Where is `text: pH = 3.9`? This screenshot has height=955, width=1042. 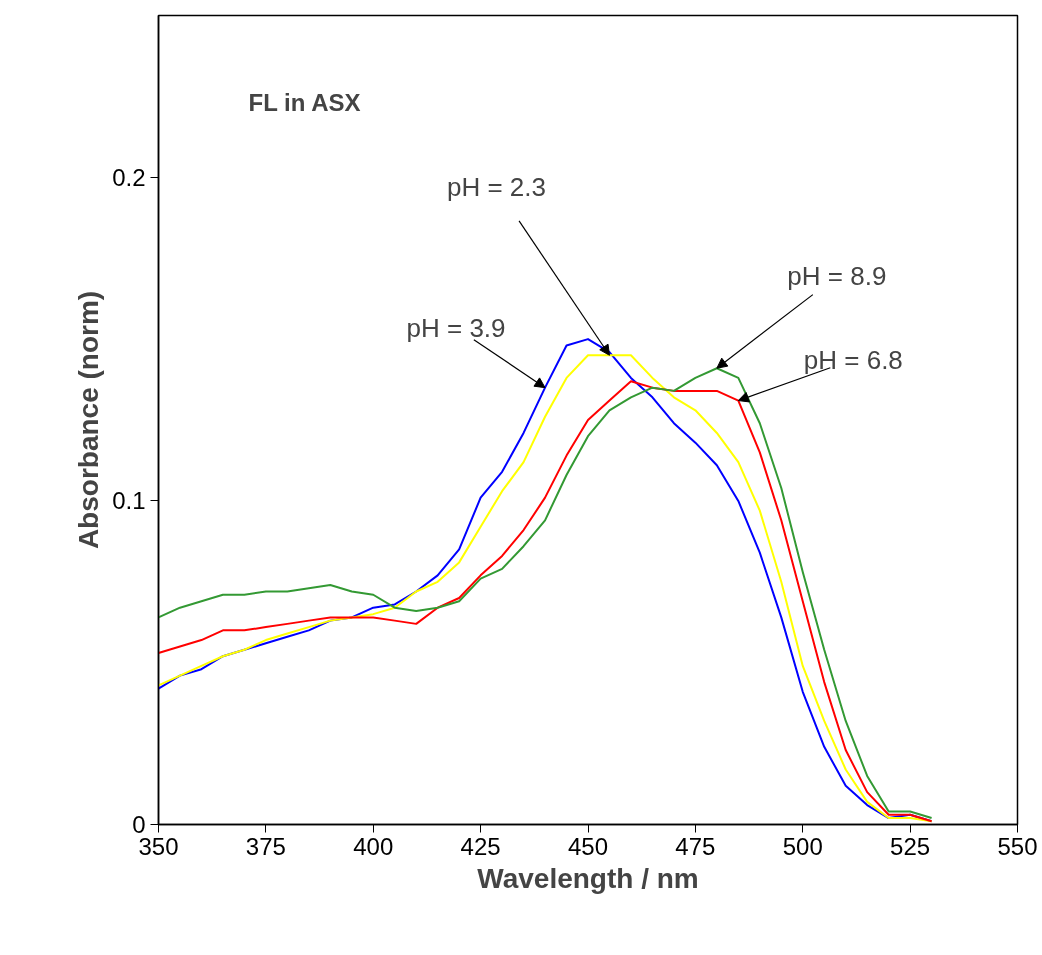
text: pH = 3.9 is located at coordinates (456, 327).